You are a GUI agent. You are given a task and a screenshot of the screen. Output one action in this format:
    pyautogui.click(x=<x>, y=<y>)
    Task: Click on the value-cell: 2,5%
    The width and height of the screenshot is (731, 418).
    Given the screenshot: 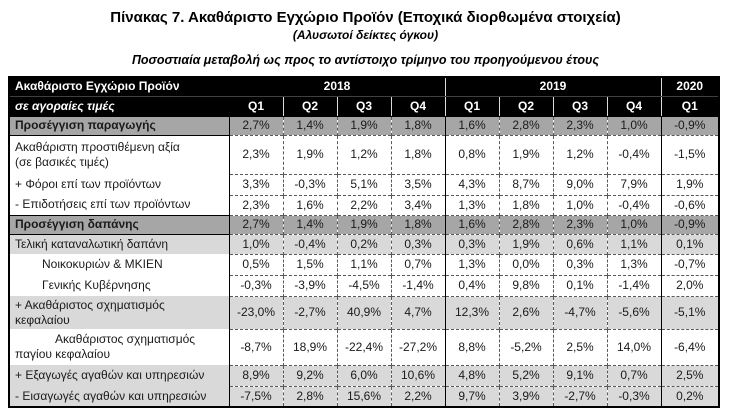 What is the action you would take?
    pyautogui.click(x=690, y=375)
    